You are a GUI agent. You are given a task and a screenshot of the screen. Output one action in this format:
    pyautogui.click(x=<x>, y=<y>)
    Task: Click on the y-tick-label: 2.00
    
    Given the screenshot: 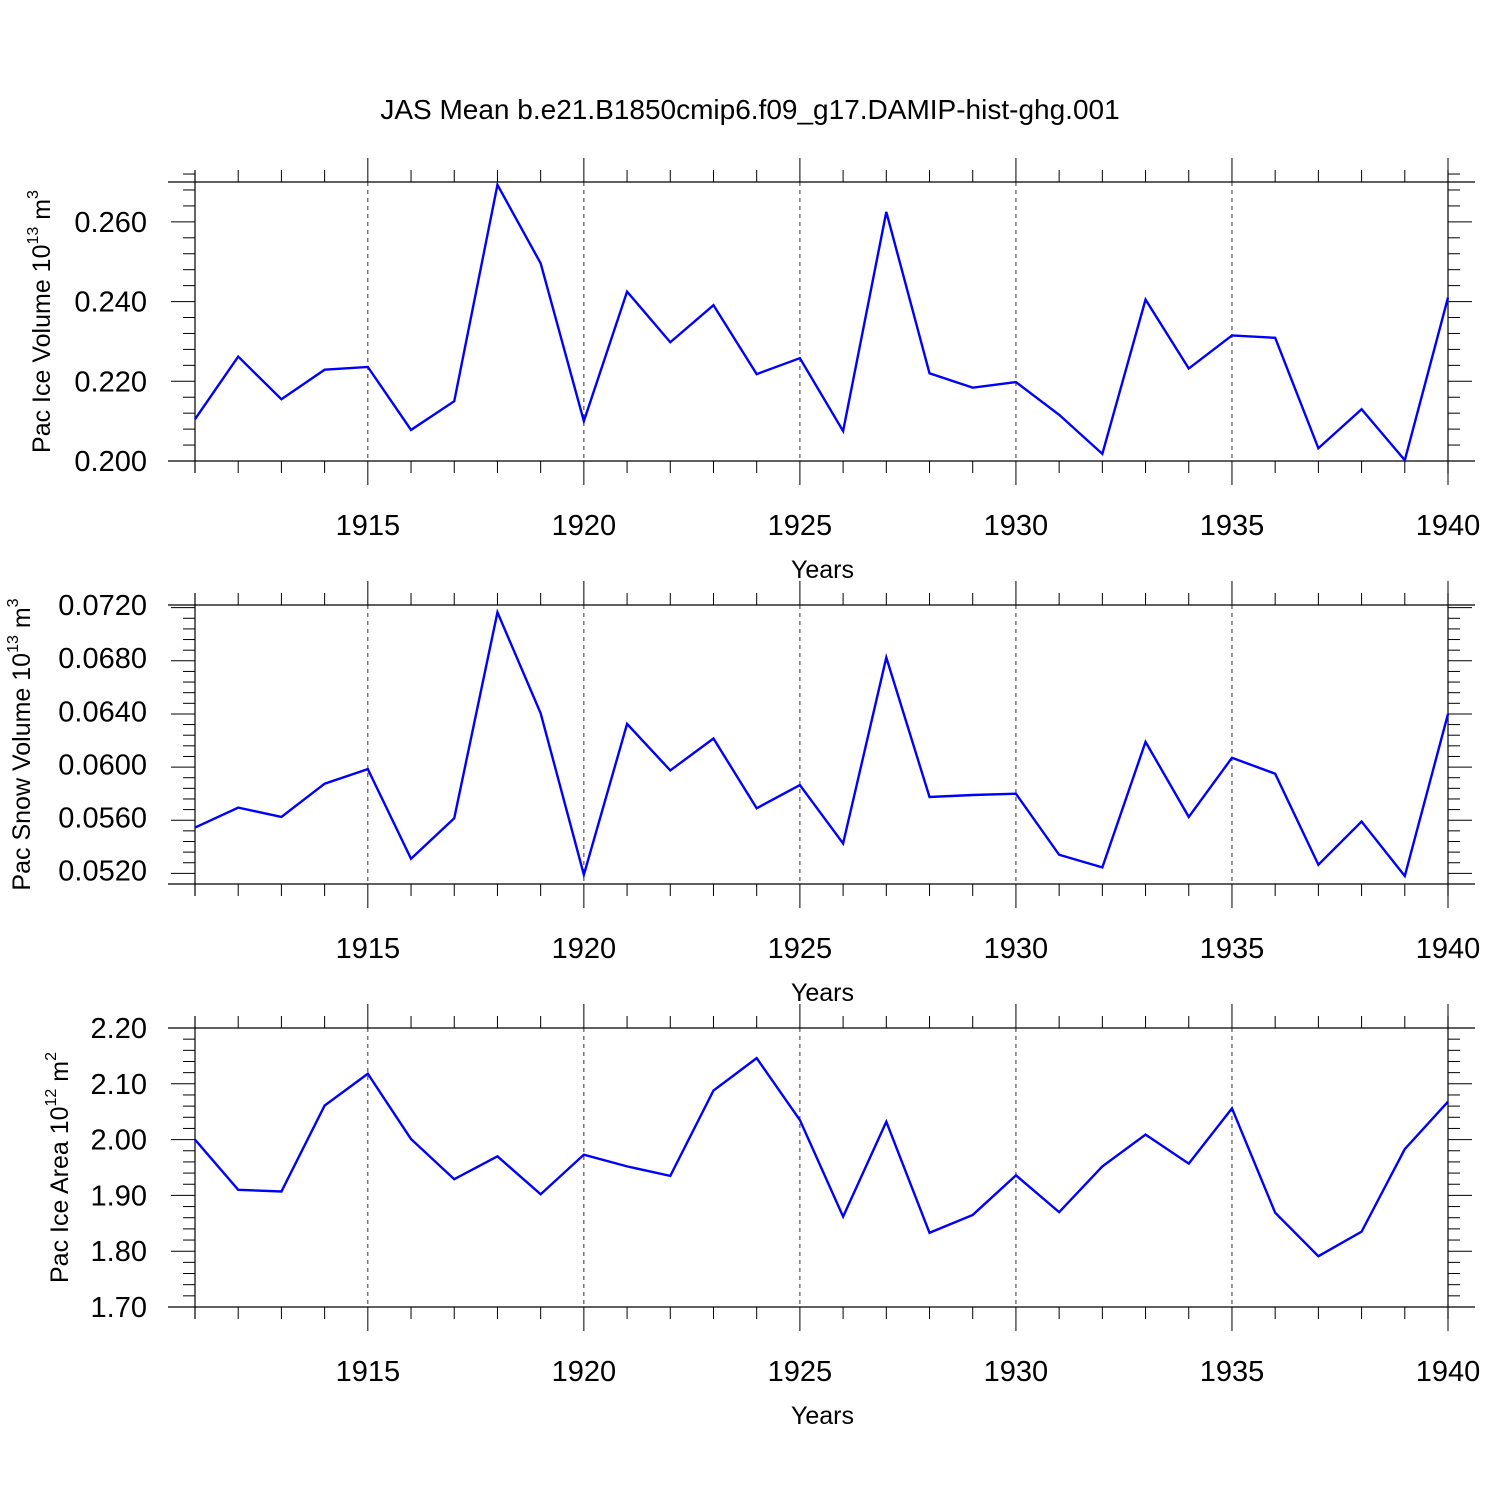 What is the action you would take?
    pyautogui.click(x=119, y=1141)
    